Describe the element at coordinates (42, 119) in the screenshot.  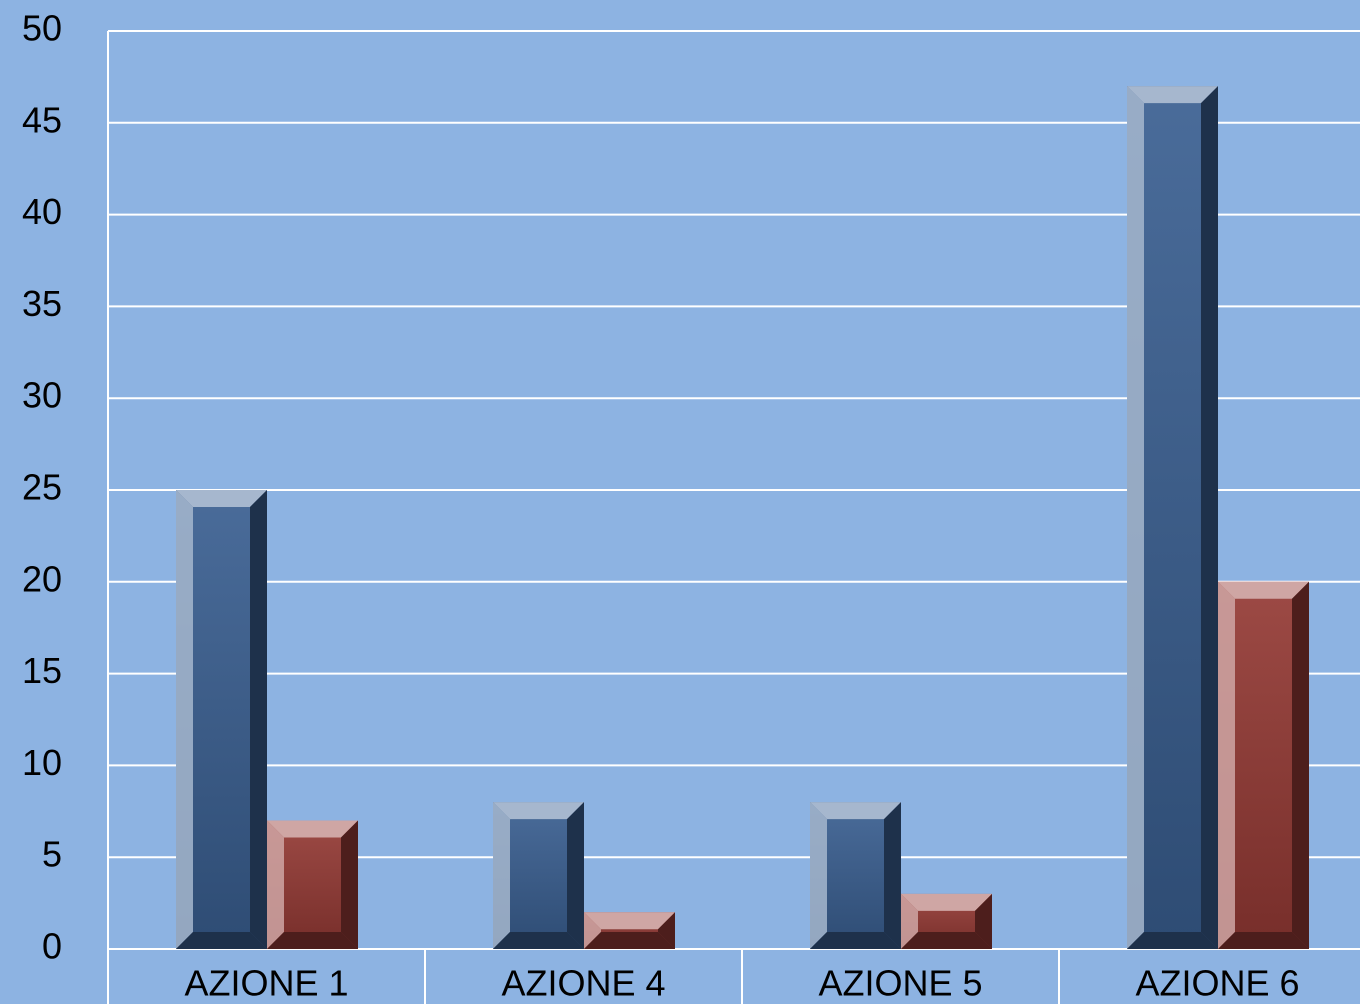
I see `y-tick-label: 45` at that location.